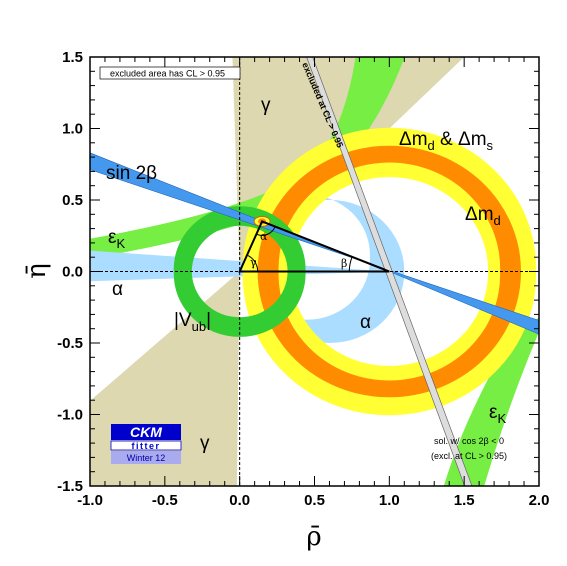 Image resolution: width=567 pixels, height=566 pixels. What do you see at coordinates (70, 486) in the screenshot?
I see `y-tick-label: -1.5` at bounding box center [70, 486].